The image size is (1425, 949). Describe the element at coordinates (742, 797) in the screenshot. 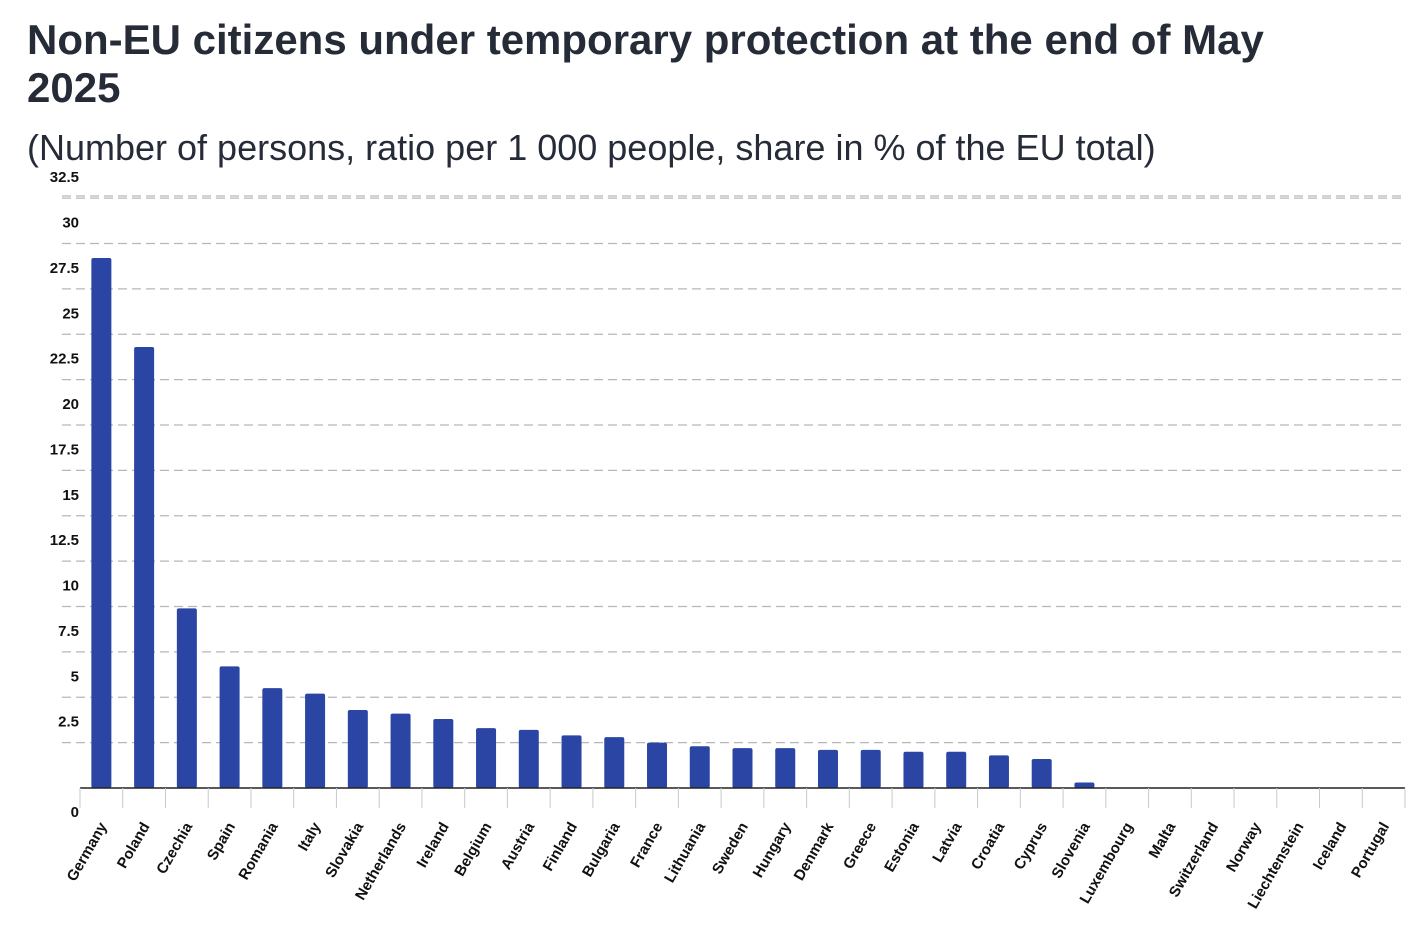

I see `x-axis` at that location.